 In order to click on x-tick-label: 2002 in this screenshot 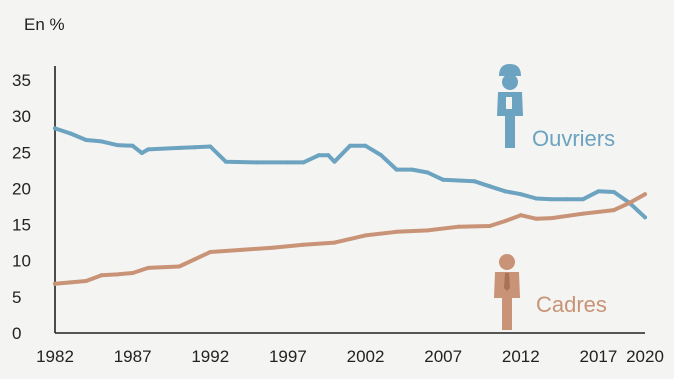, I will do `click(366, 356)`.